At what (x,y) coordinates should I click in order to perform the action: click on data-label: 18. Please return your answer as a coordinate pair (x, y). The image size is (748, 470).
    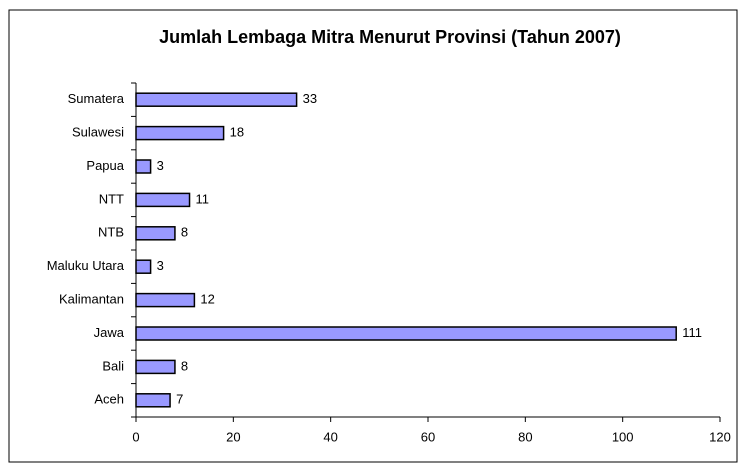
    Looking at the image, I should click on (237, 132).